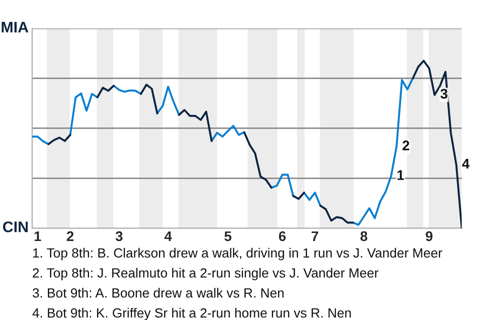 The height and width of the screenshot is (320, 480). What do you see at coordinates (315, 236) in the screenshot?
I see `x-tick-label: 7` at bounding box center [315, 236].